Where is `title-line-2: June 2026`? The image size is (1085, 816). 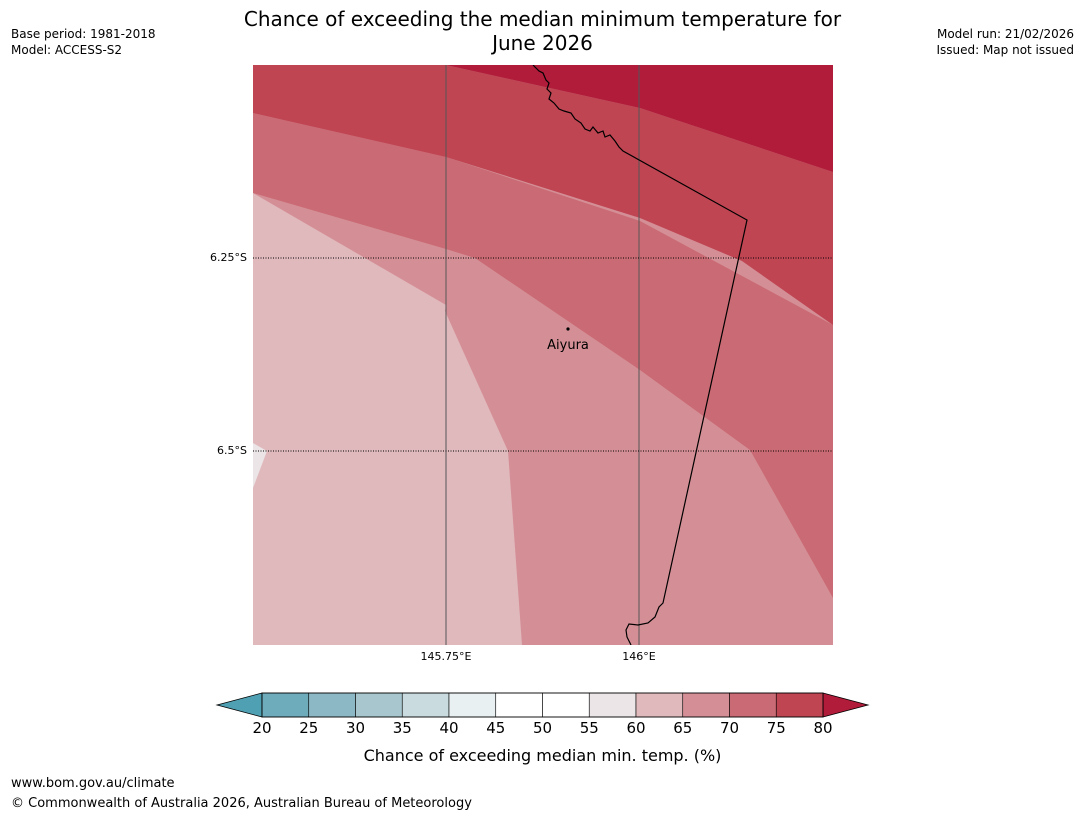
title-line-2: June 2026 is located at coordinates (542, 43).